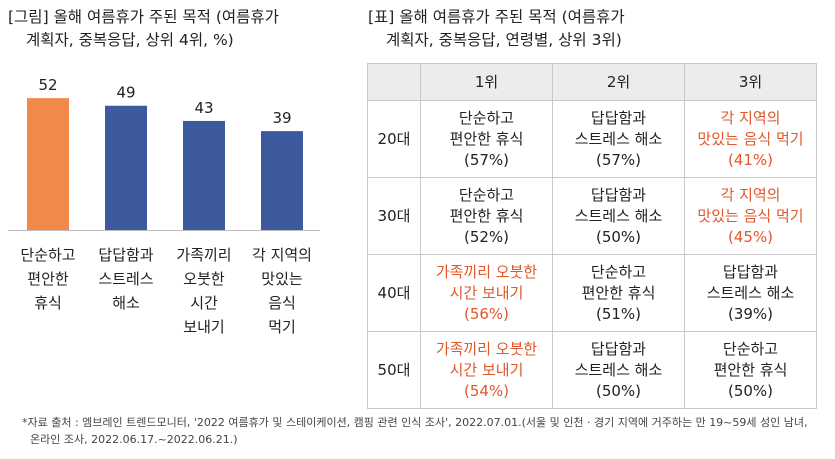 Image resolution: width=835 pixels, height=459 pixels. I want to click on category-label: 답답함과, so click(125, 255).